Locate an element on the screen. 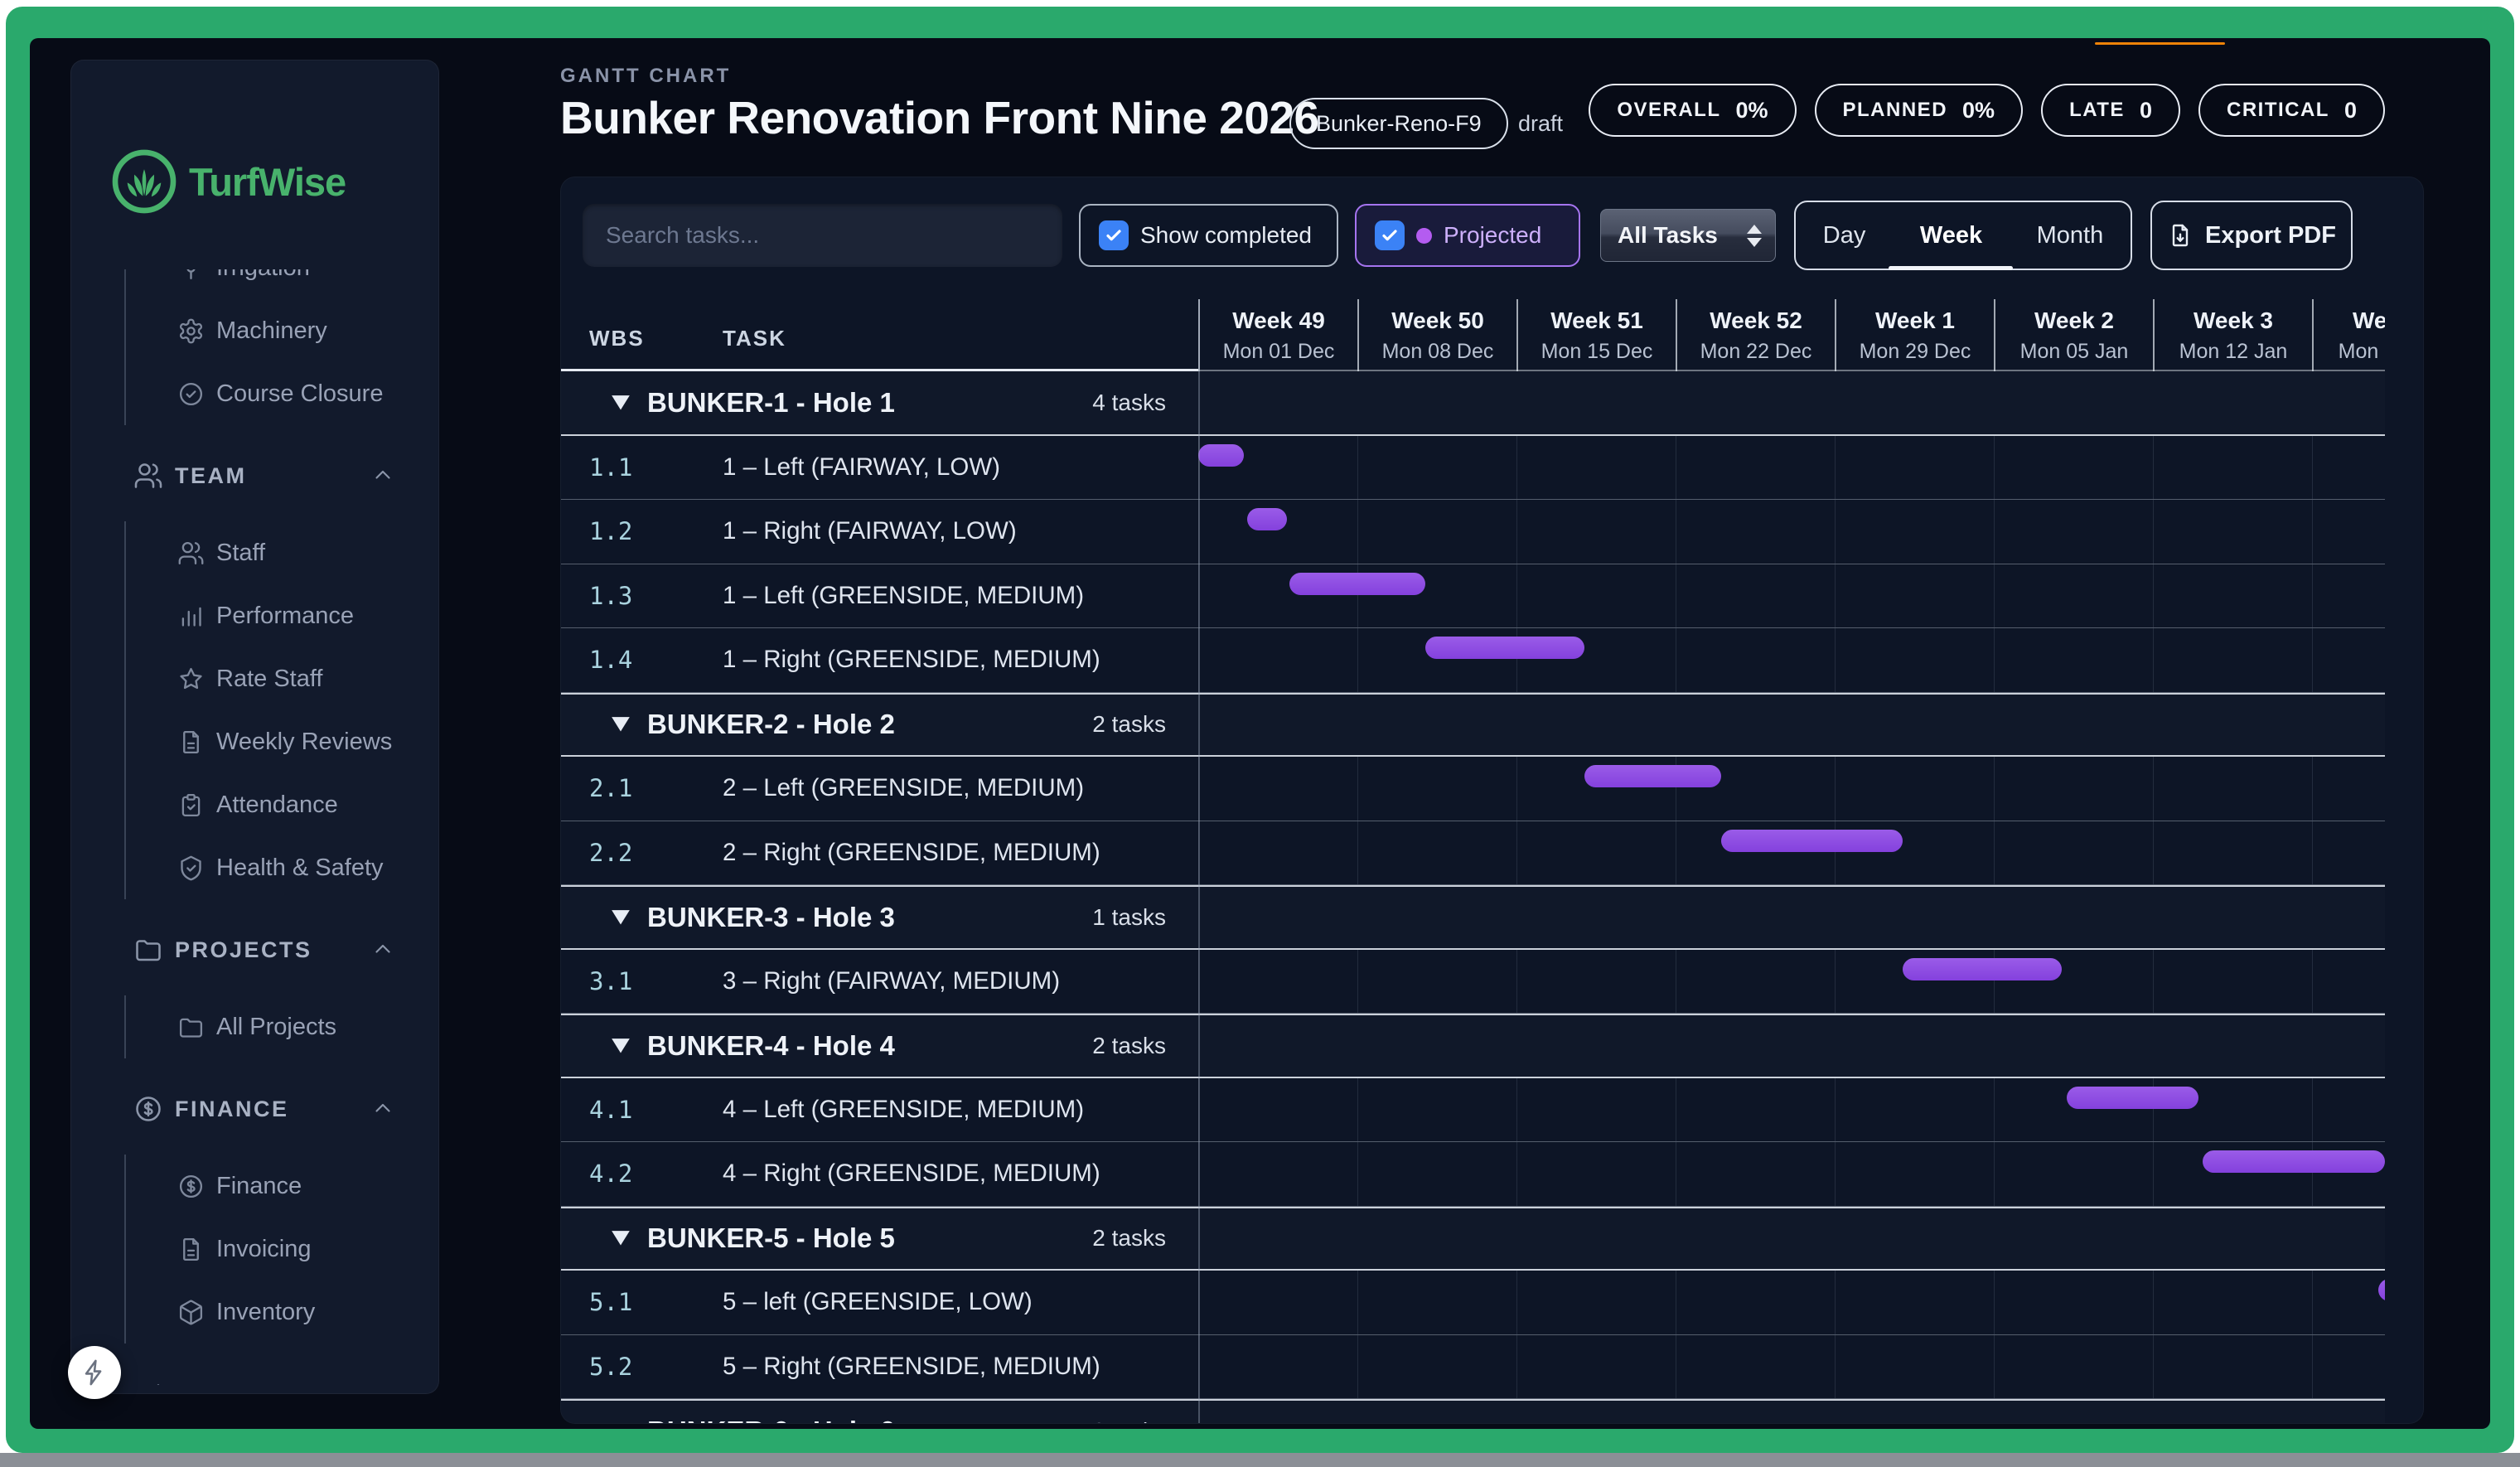 The image size is (2520, 1467). sidebar-item-finance: Finance is located at coordinates (307, 1187).